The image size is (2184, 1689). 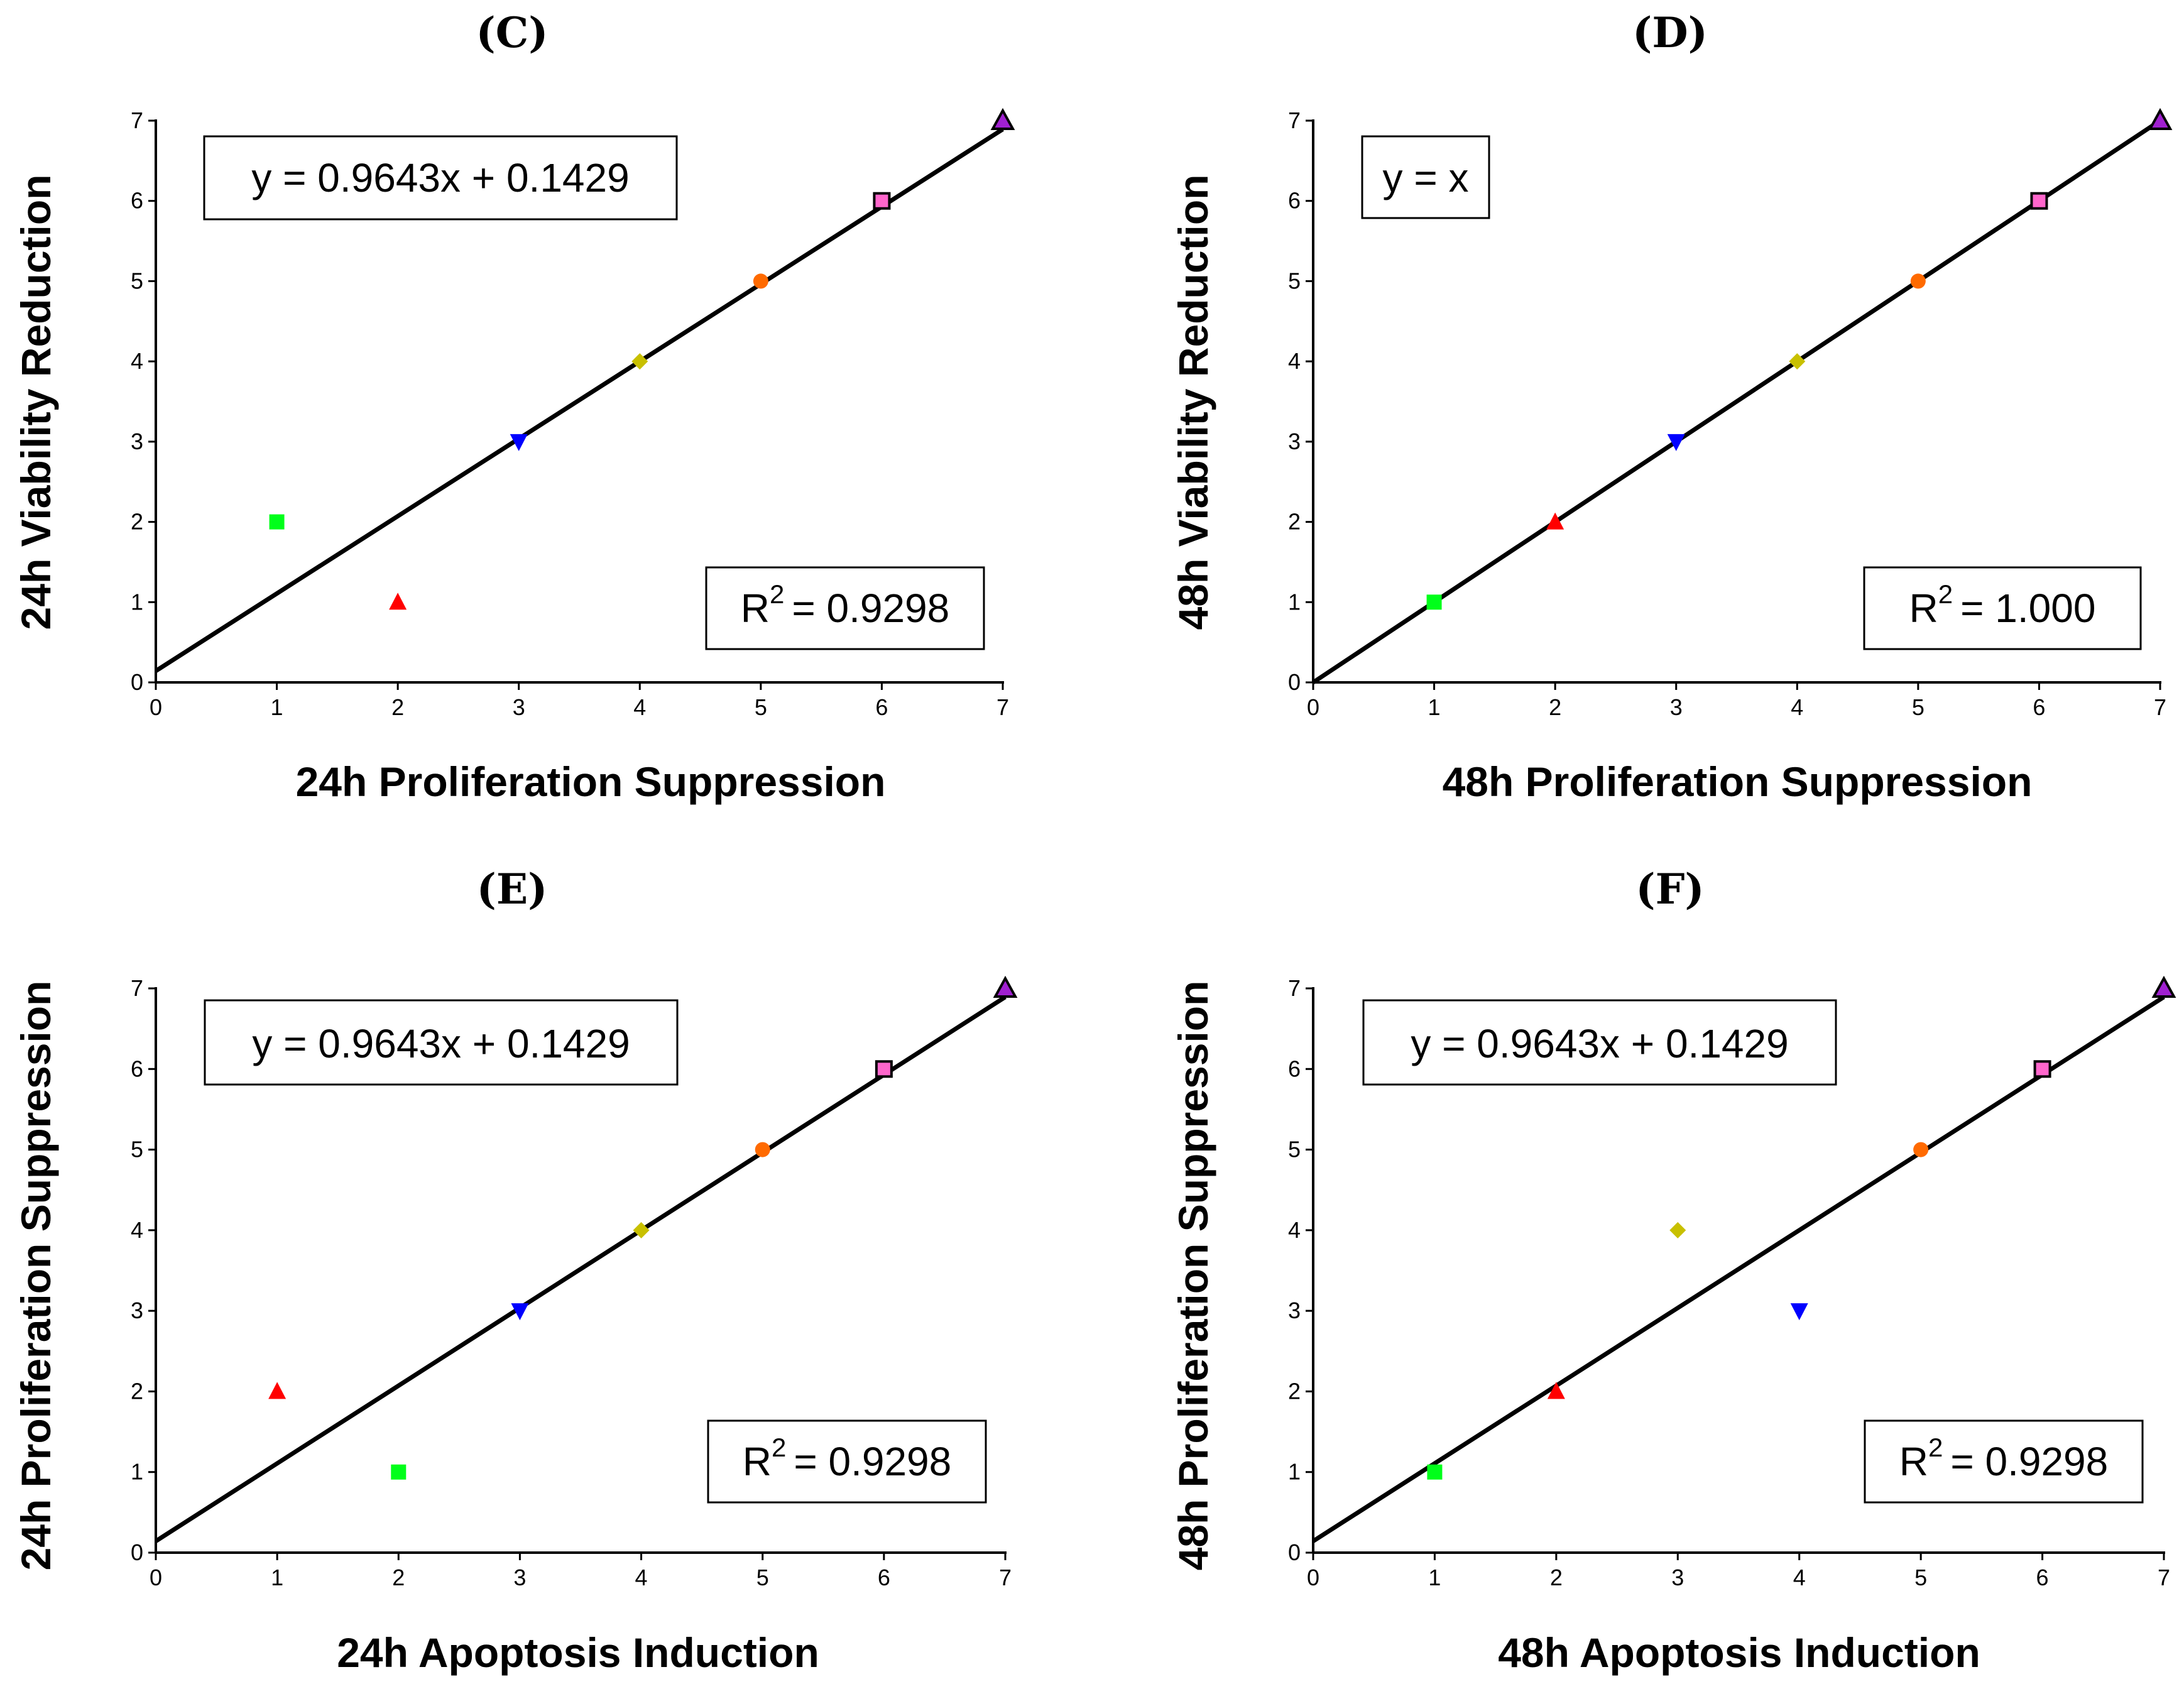 What do you see at coordinates (1005, 986) in the screenshot?
I see `data-point-triangle-outline` at bounding box center [1005, 986].